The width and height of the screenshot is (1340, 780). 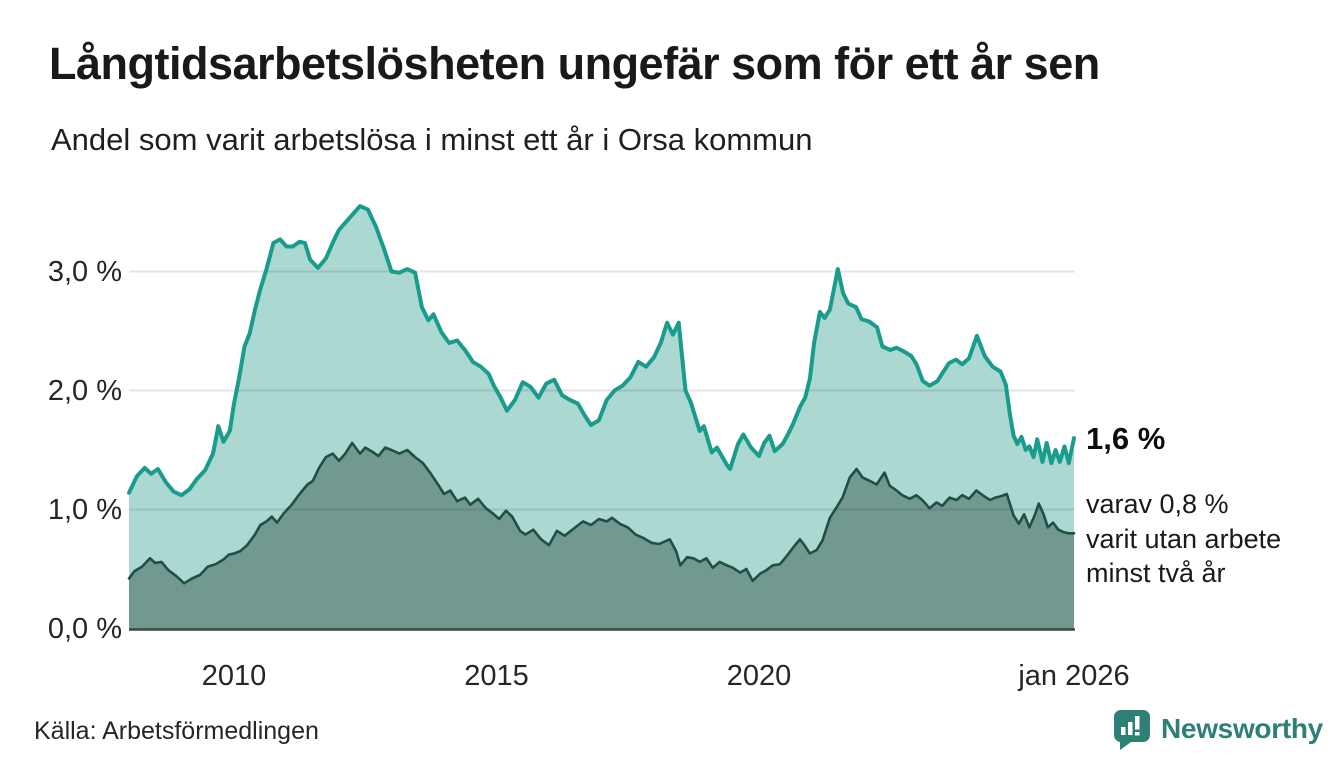 What do you see at coordinates (496, 676) in the screenshot?
I see `x-tick-2015: 2015` at bounding box center [496, 676].